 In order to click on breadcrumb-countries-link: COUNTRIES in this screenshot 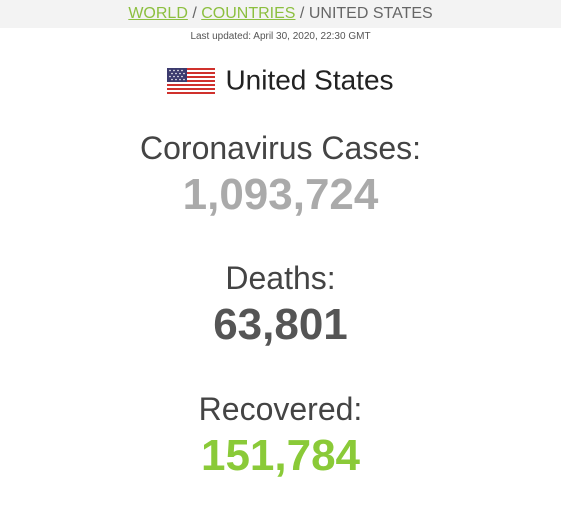, I will do `click(248, 13)`.